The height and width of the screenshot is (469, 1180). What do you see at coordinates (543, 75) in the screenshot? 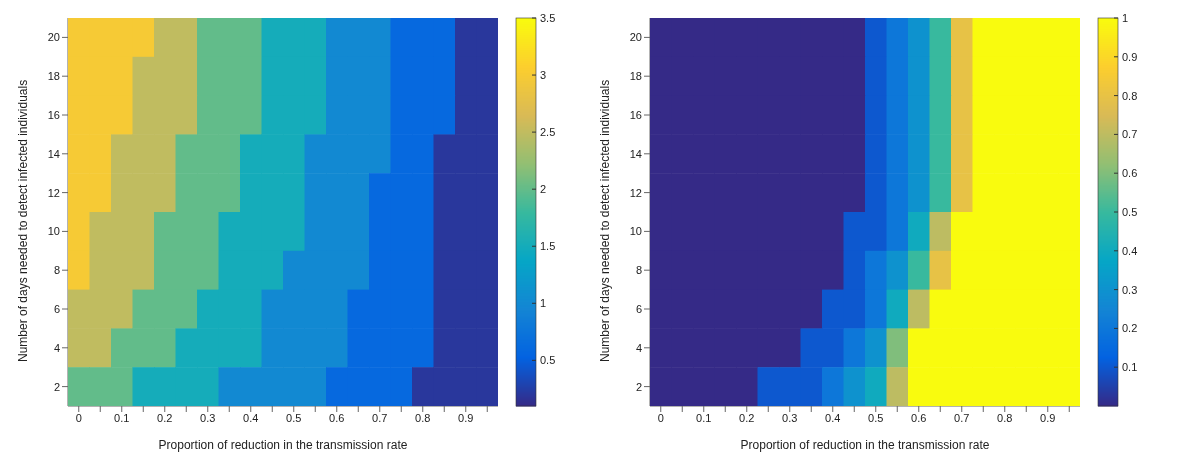
I see `color-bar-label: 3` at bounding box center [543, 75].